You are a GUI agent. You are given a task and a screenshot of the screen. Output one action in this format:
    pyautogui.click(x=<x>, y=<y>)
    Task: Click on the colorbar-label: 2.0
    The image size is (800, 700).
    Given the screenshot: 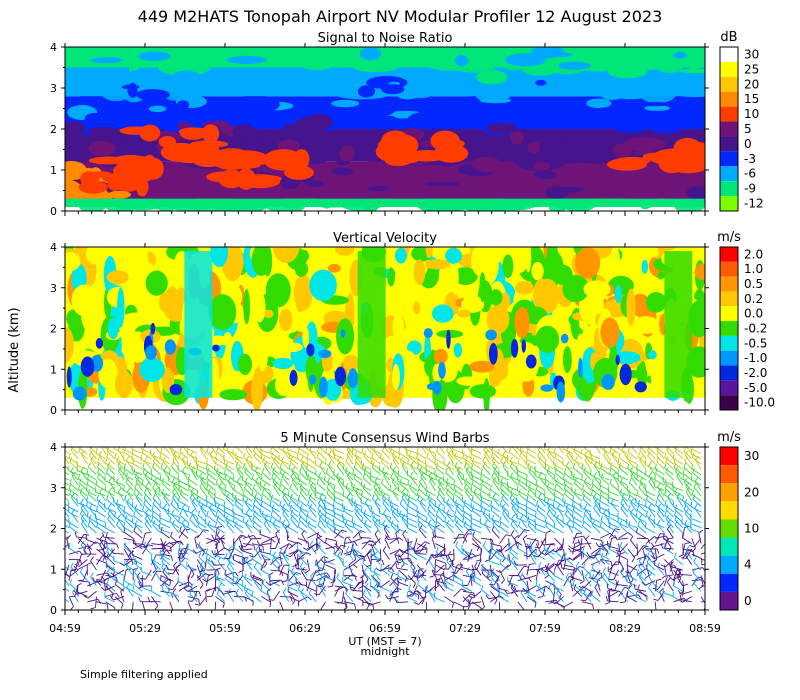 What is the action you would take?
    pyautogui.click(x=753, y=254)
    